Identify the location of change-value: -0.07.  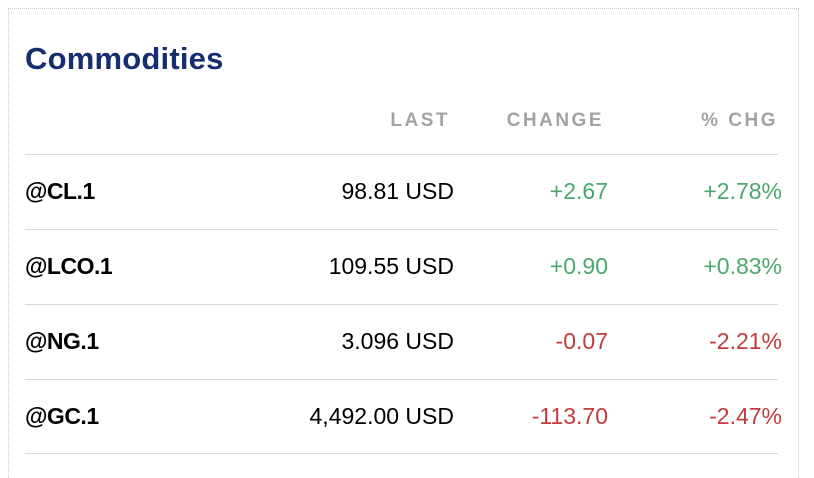
(581, 341).